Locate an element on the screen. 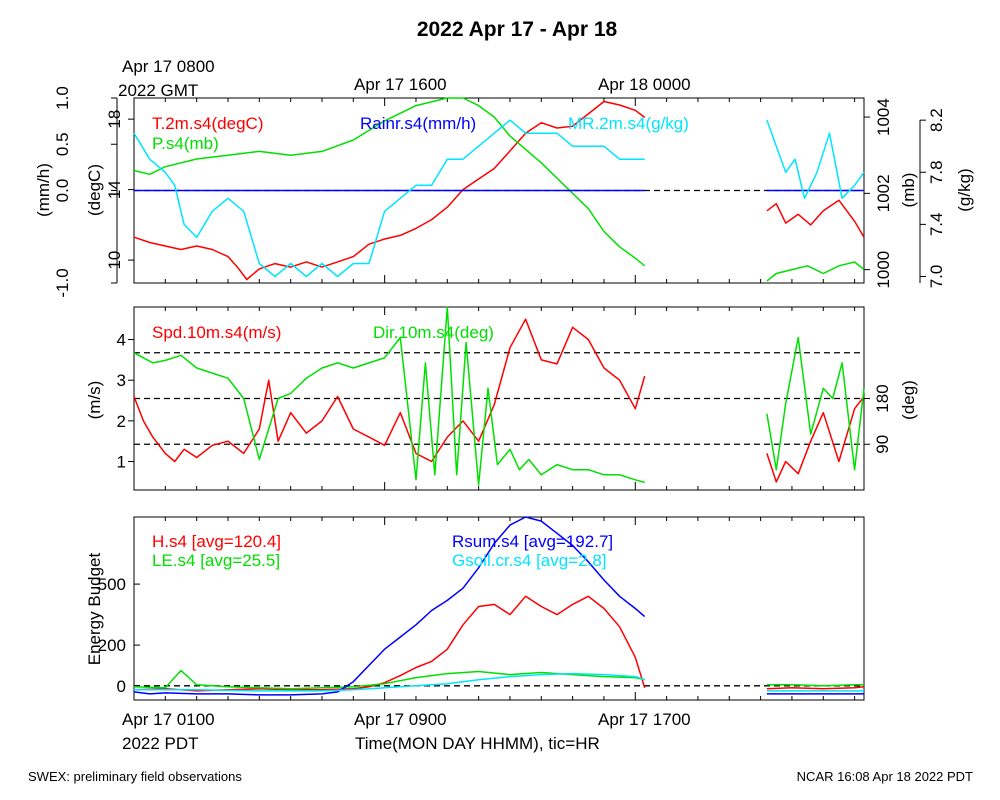 This screenshot has height=800, width=1000. tick-label-g-kg-1: 7.4 is located at coordinates (936, 225).